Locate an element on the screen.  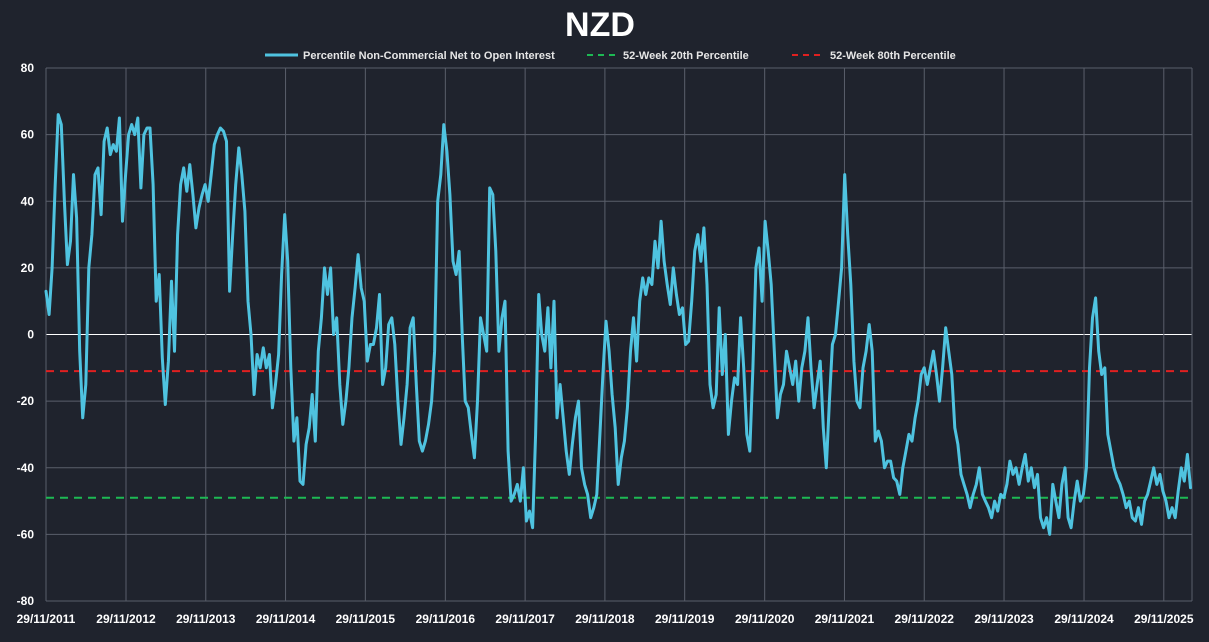
y-tick-label: -80 is located at coordinates (26, 601).